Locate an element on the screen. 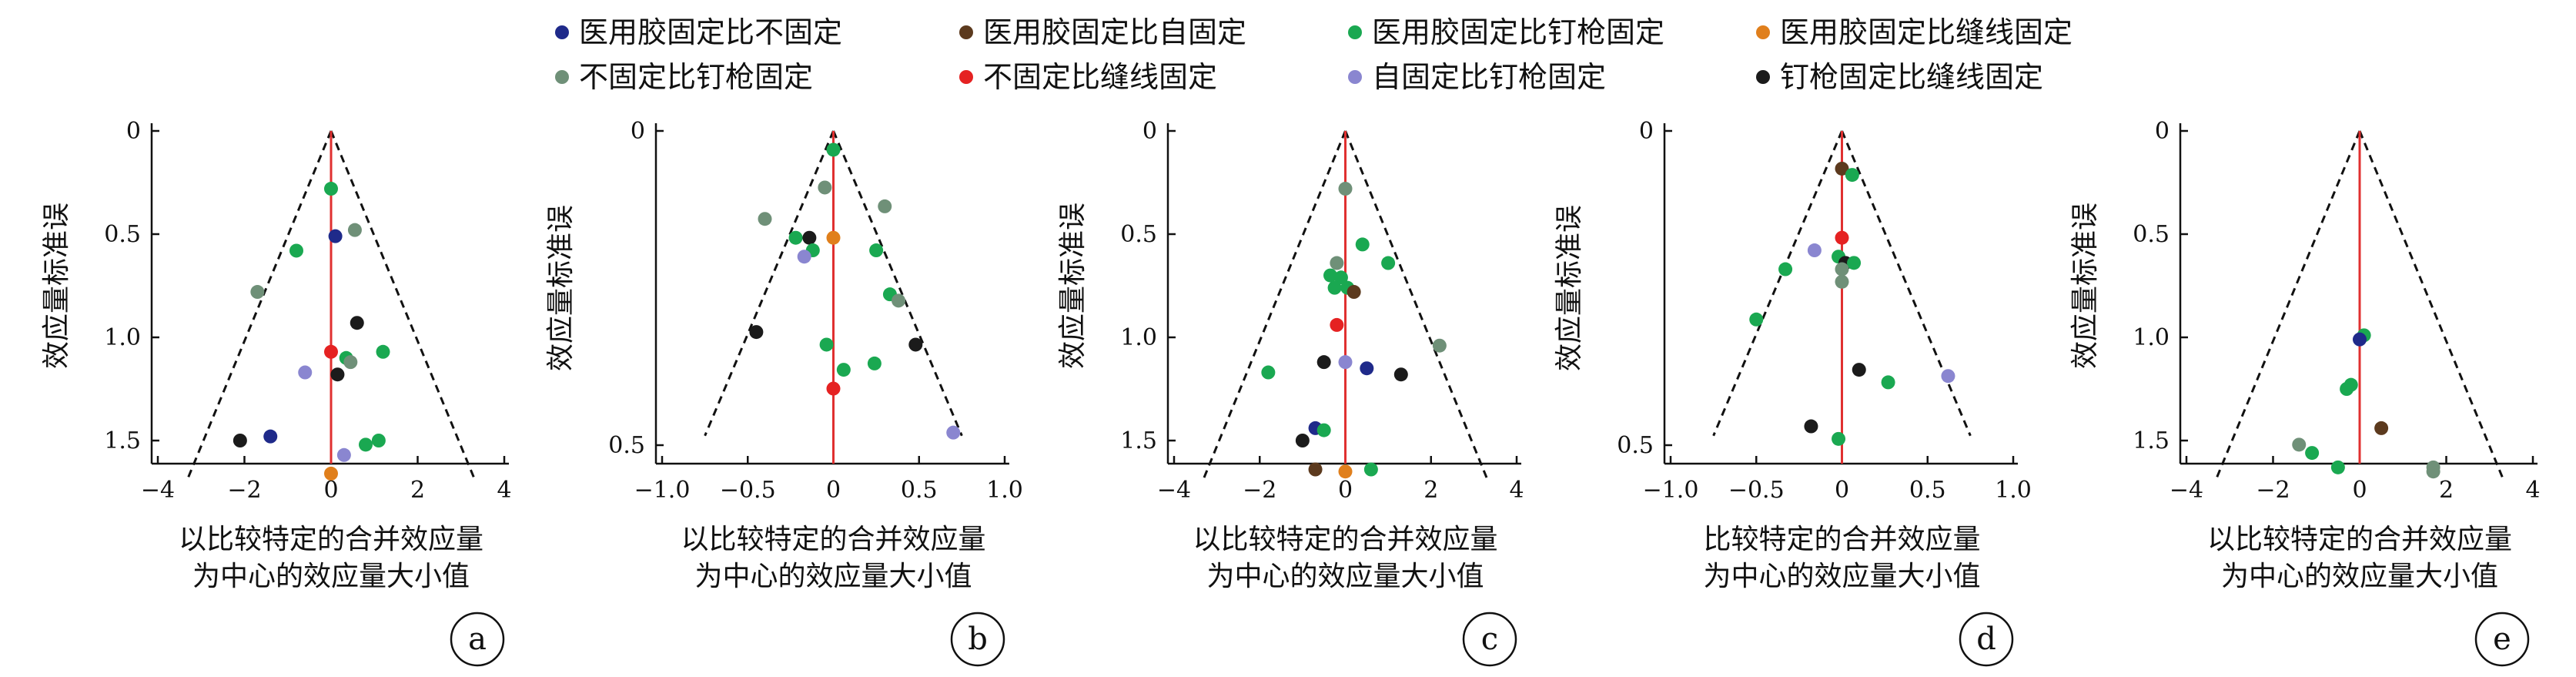 This screenshot has height=677, width=2576. legend-item: 医用胶固定比不固定 is located at coordinates (698, 32).